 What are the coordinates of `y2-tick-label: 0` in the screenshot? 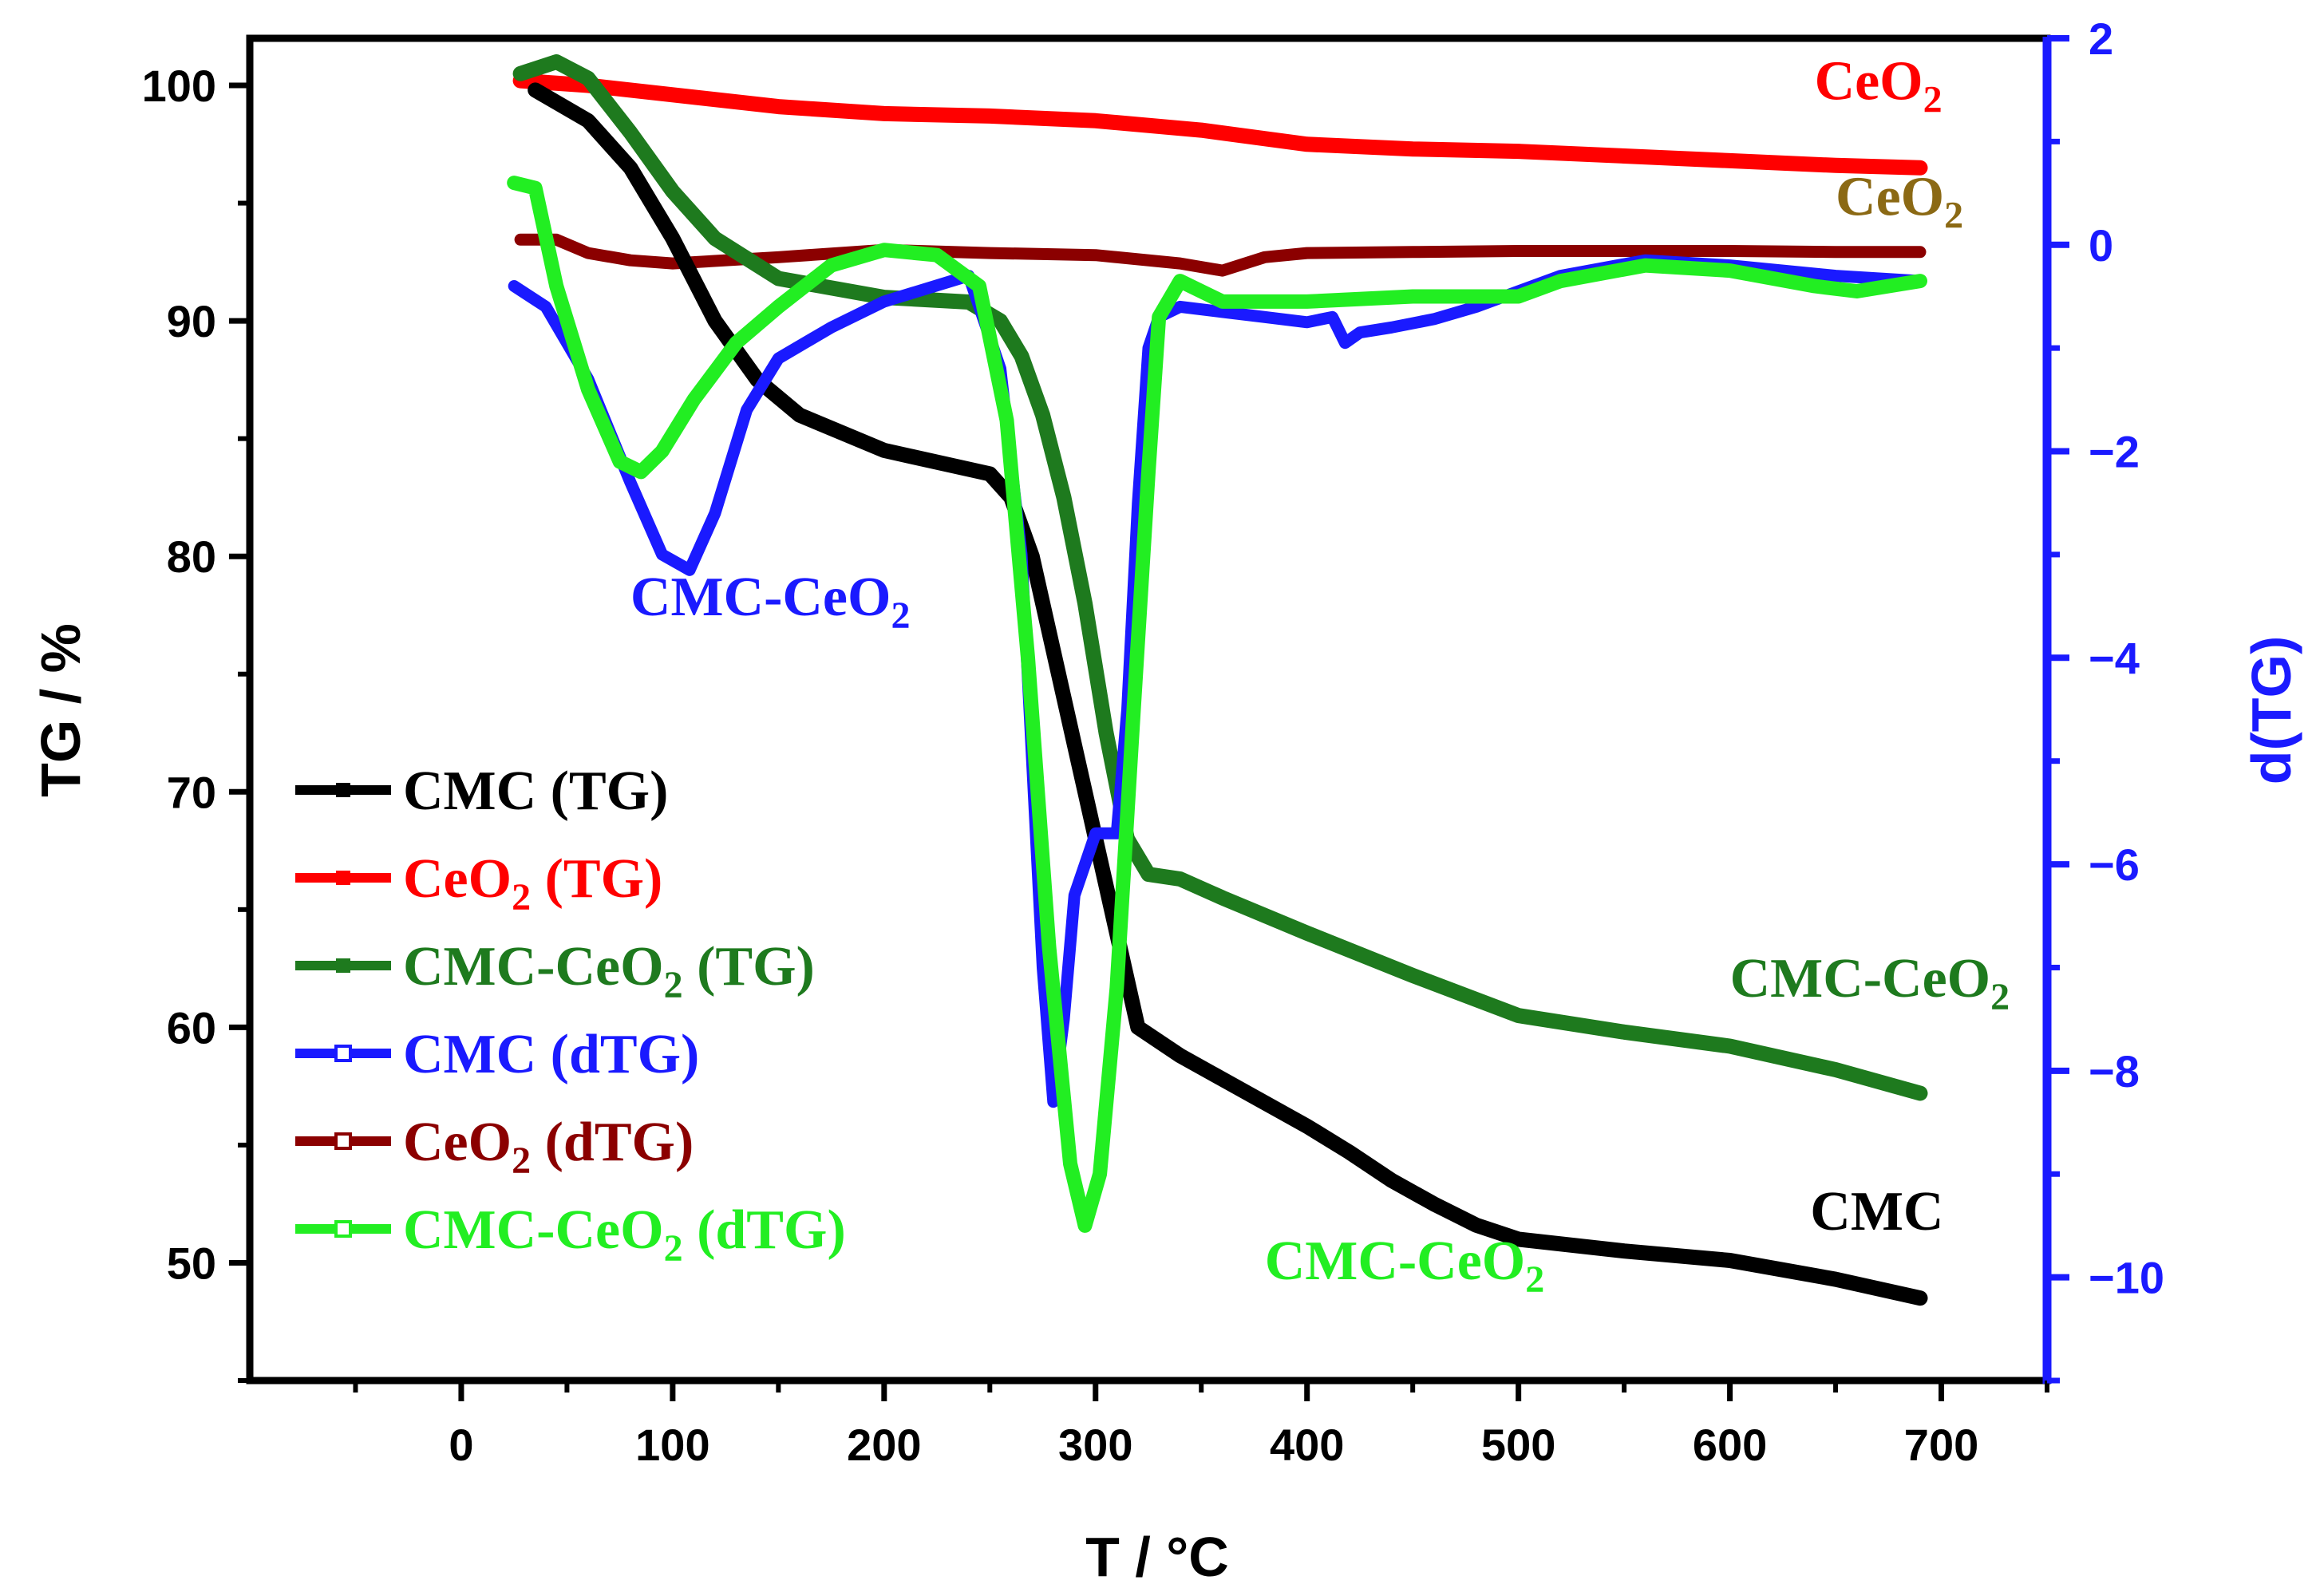 It's located at (2101, 246).